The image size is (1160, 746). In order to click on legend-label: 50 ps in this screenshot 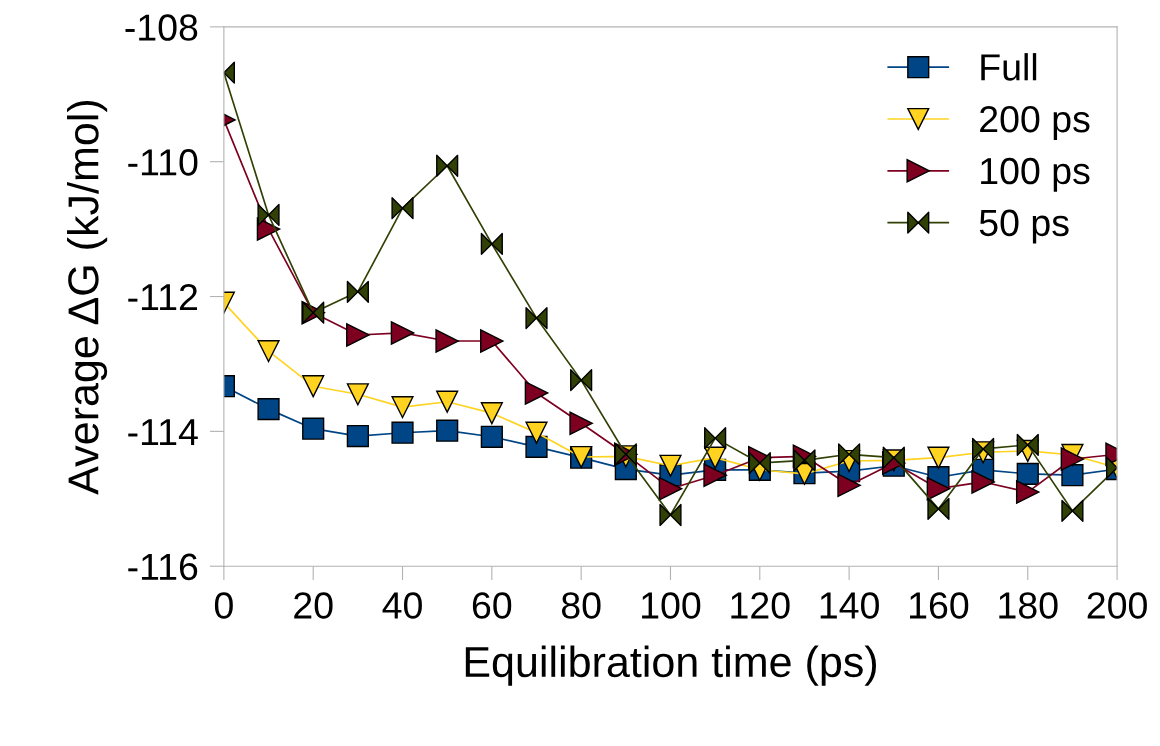, I will do `click(1024, 226)`.